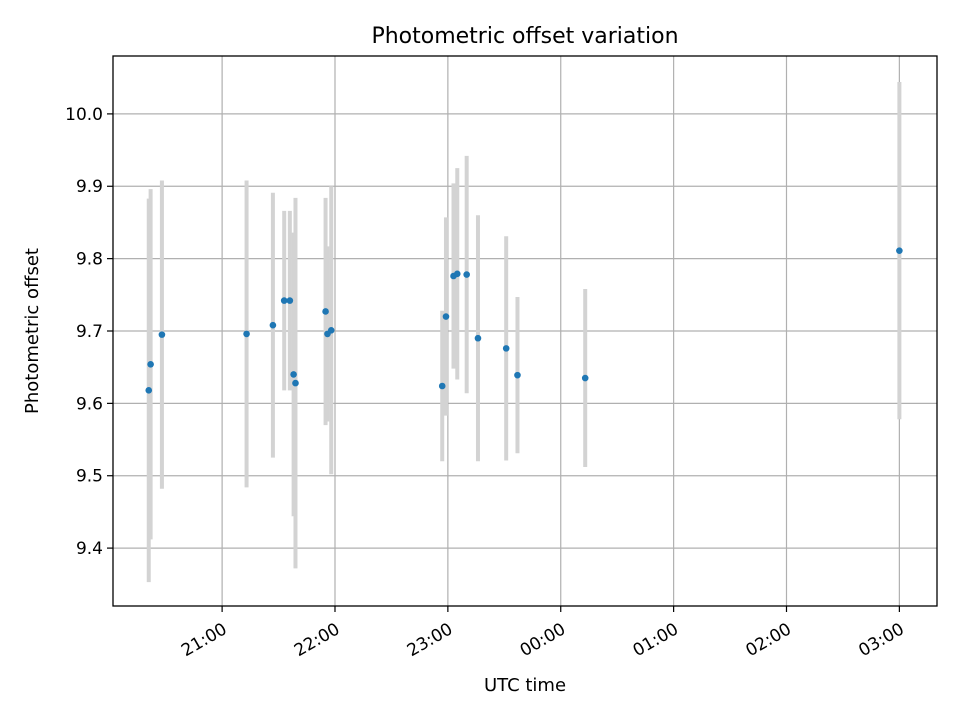  I want to click on x-tick-label: 01:00, so click(656, 640).